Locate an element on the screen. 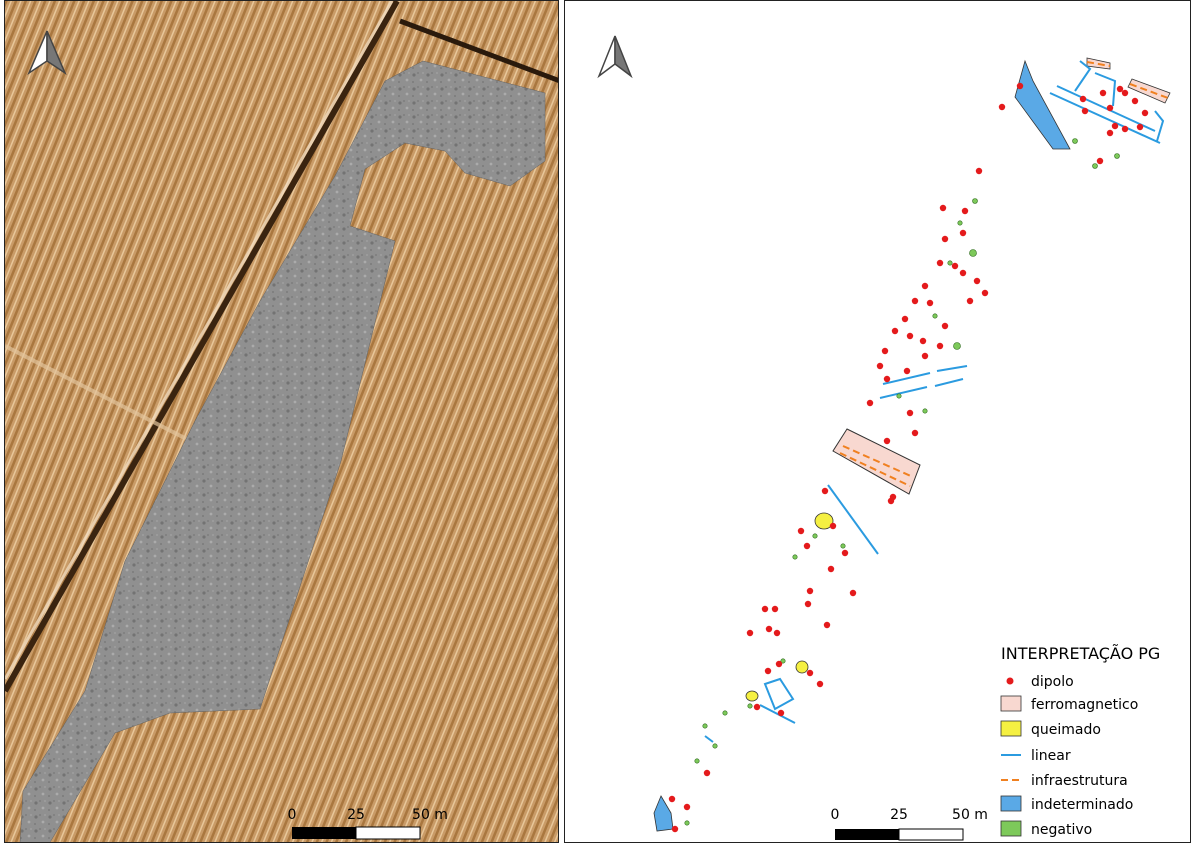 The image size is (1195, 843). old-field-line is located at coordinates (108, 398).